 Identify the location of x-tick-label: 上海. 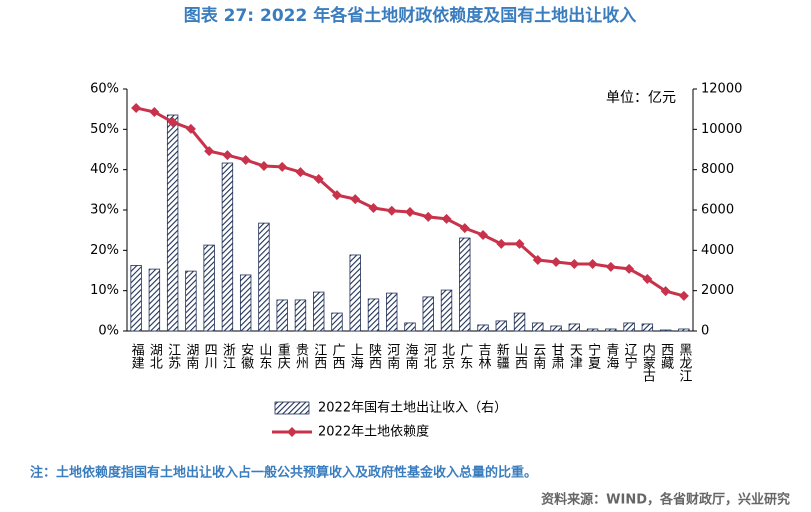
(356, 356).